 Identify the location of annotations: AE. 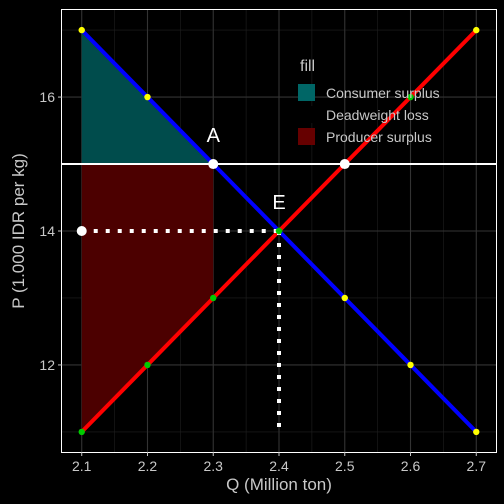
(246, 169).